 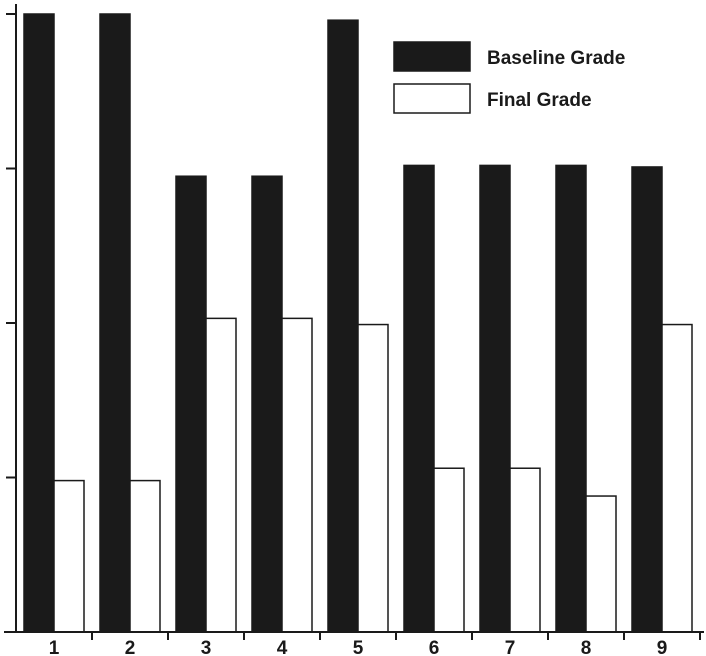 What do you see at coordinates (130, 647) in the screenshot?
I see `x-tick-label-2: 2` at bounding box center [130, 647].